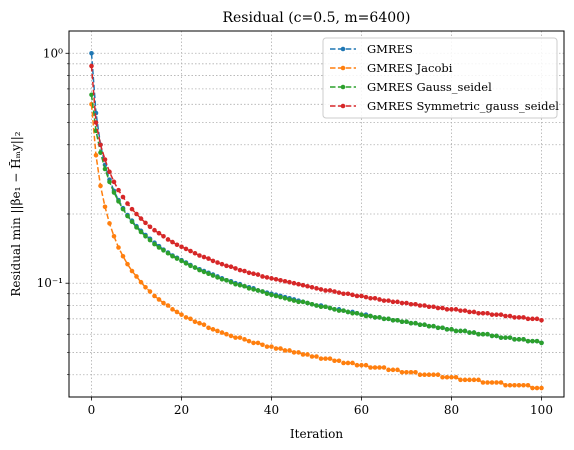 The height and width of the screenshot is (450, 574). What do you see at coordinates (429, 87) in the screenshot?
I see `legend-label: GMRES Gauss_seidel` at bounding box center [429, 87].